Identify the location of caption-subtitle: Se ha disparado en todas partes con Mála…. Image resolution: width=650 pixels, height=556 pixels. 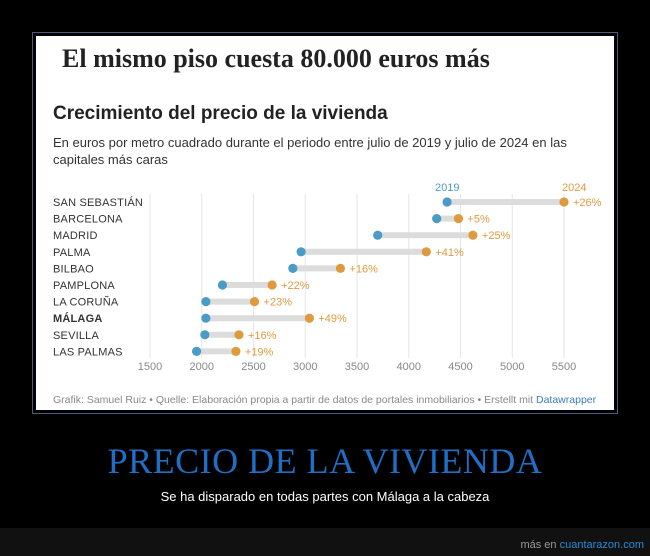
(325, 496).